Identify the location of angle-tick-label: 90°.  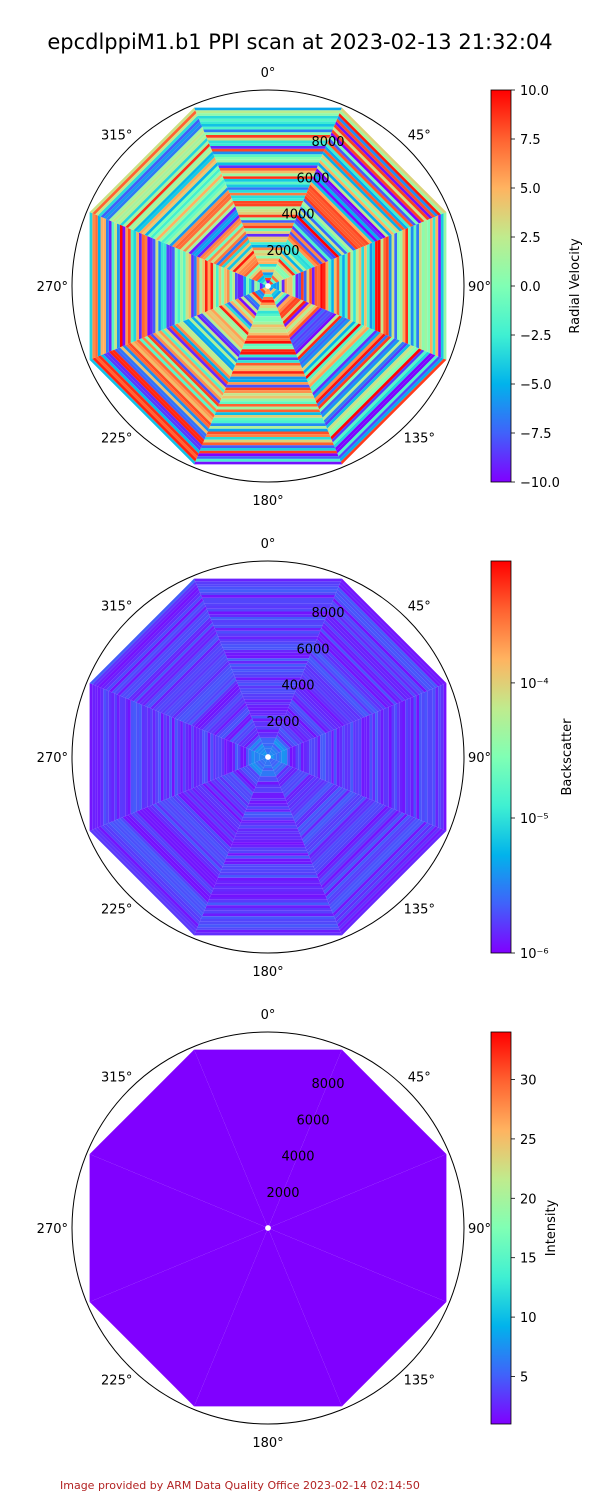
(479, 287).